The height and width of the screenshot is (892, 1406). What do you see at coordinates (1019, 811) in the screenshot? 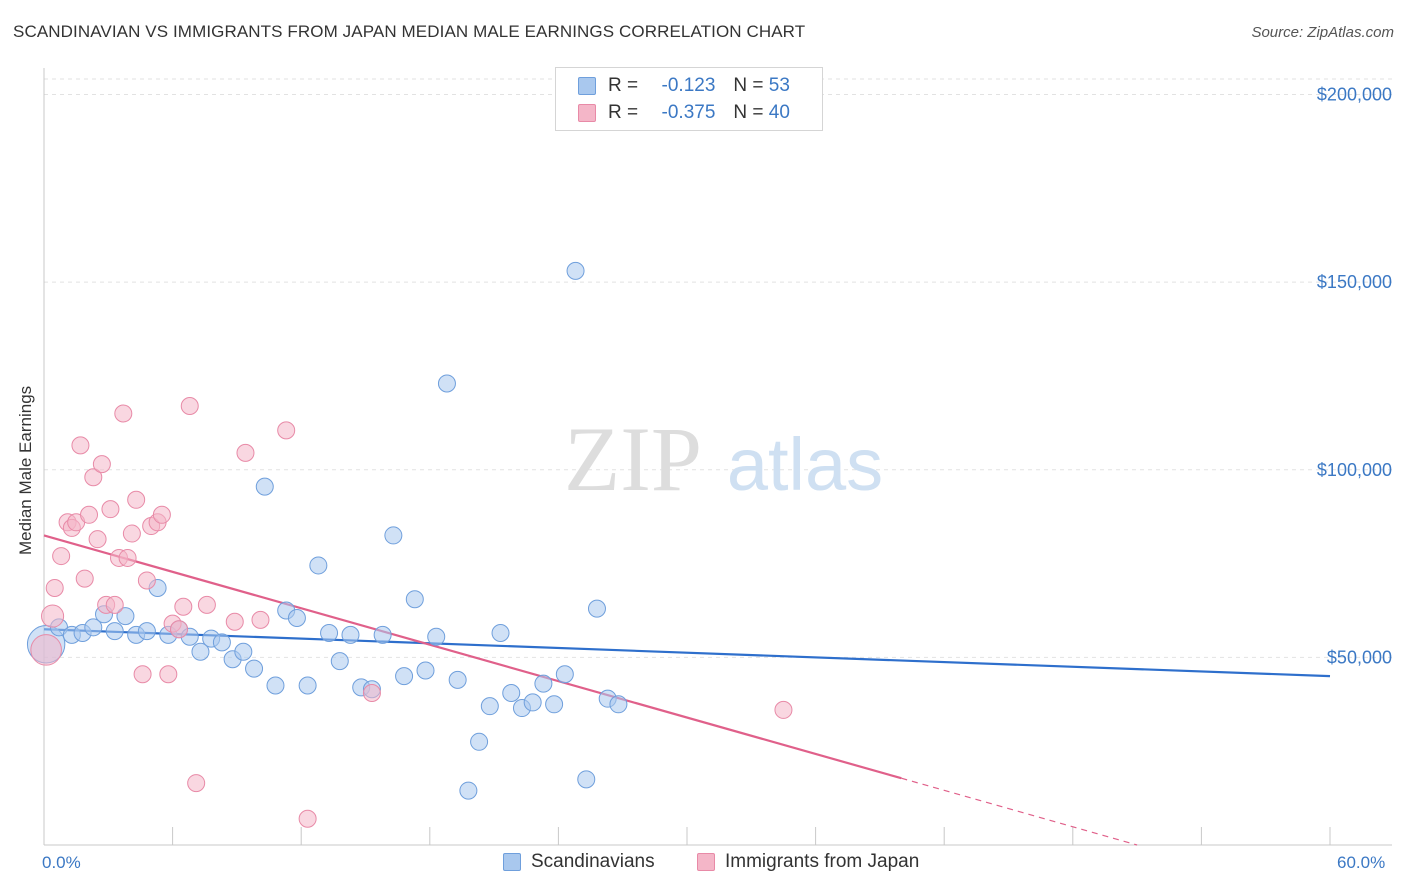
I see `trend-line-dashed` at bounding box center [1019, 811].